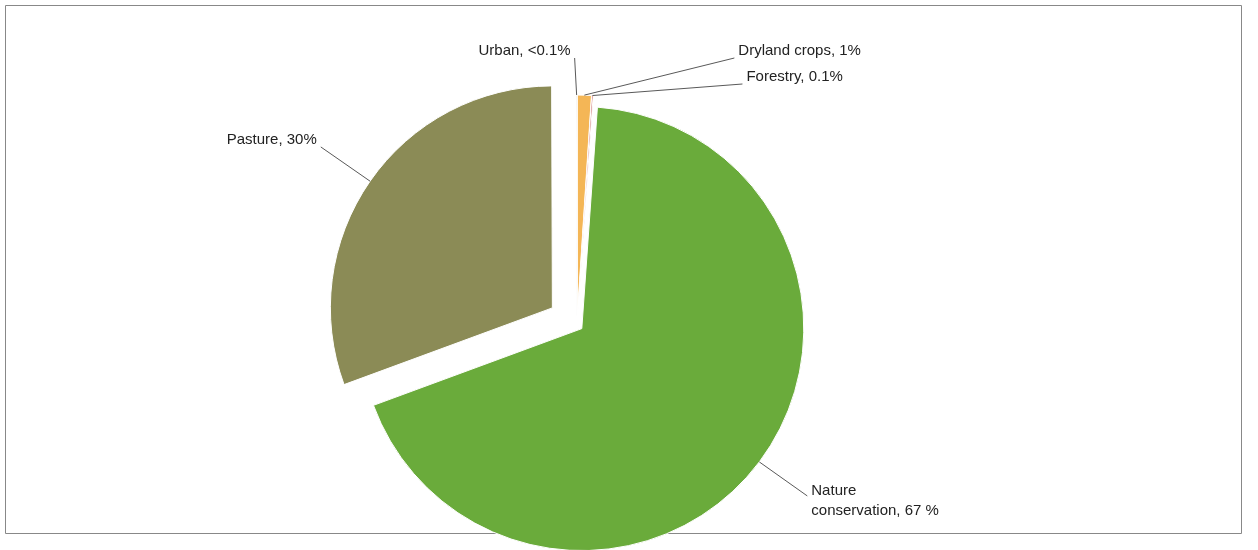 The image size is (1258, 550). What do you see at coordinates (799, 49) in the screenshot?
I see `slice-label: Dryland crops, 1%` at bounding box center [799, 49].